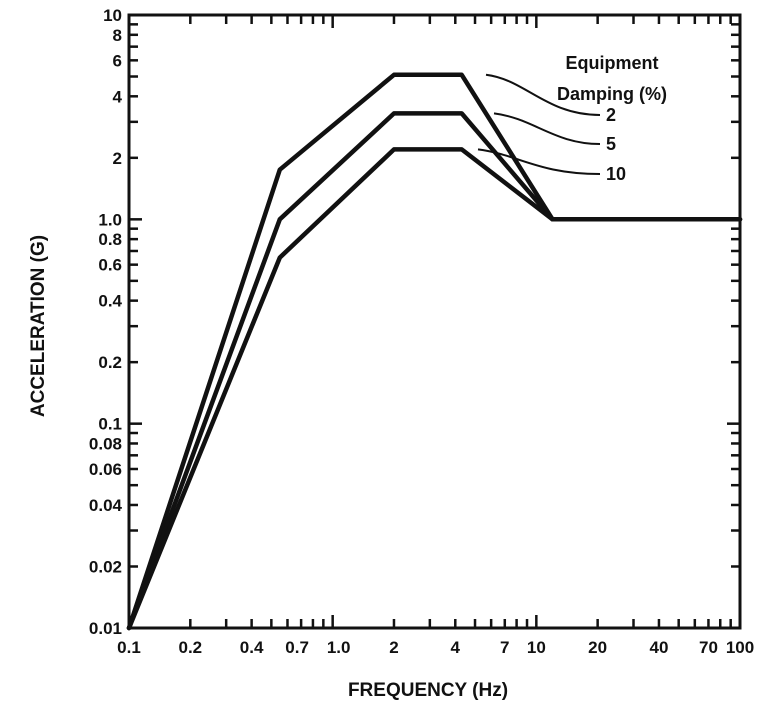 The width and height of the screenshot is (761, 706). What do you see at coordinates (110, 301) in the screenshot?
I see `y-tick-label: 0.4` at bounding box center [110, 301].